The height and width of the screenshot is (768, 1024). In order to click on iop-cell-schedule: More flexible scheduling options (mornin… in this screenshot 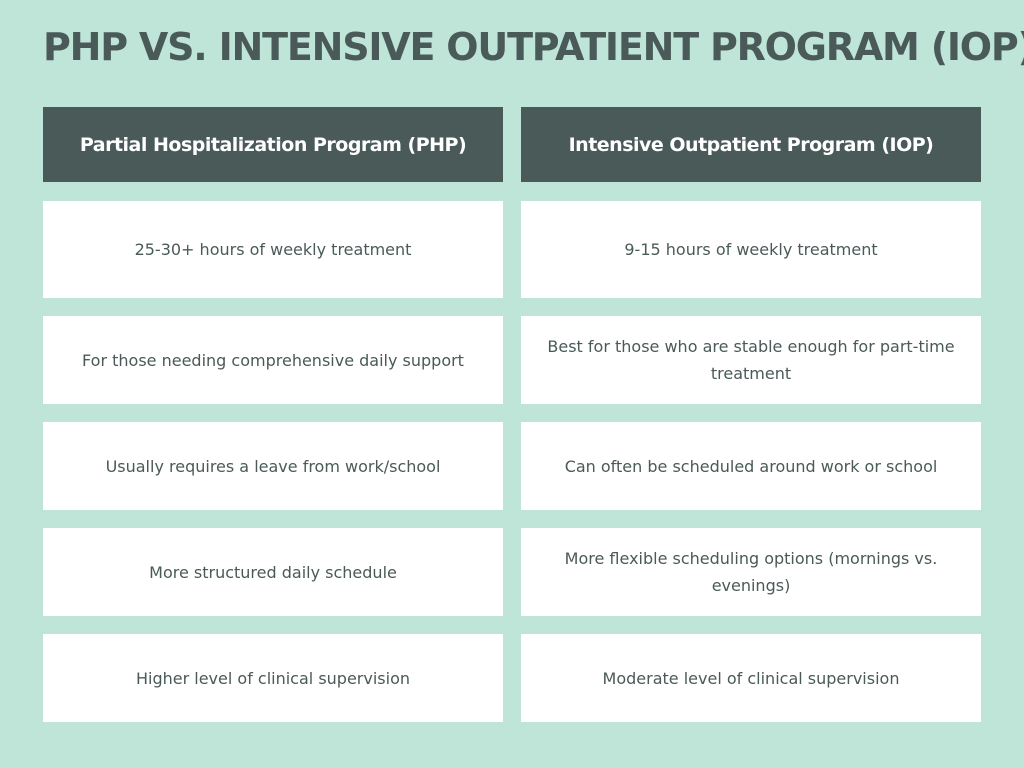, I will do `click(751, 572)`.